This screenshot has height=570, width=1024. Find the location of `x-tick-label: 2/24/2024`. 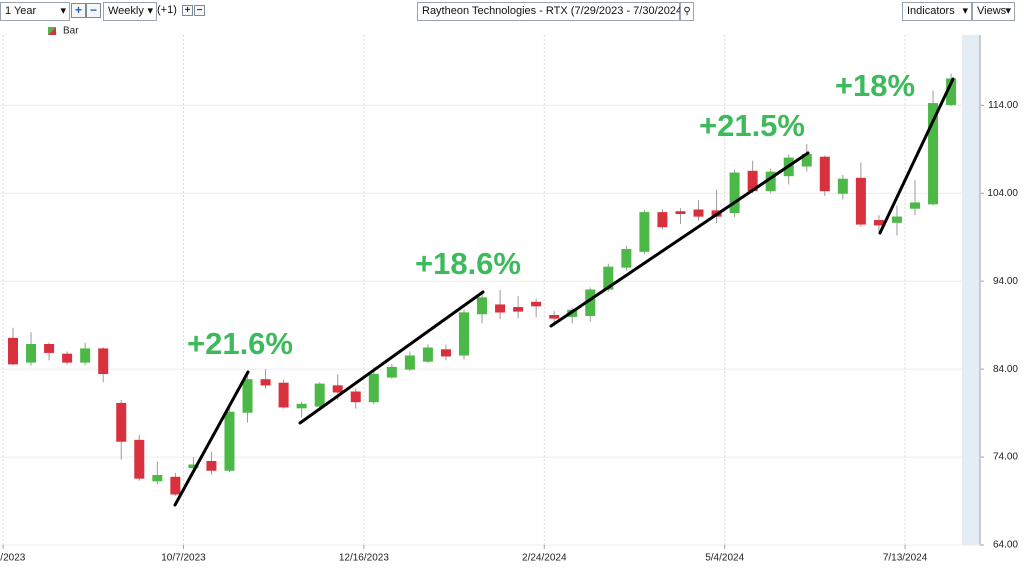

x-tick-label: 2/24/2024 is located at coordinates (544, 558).